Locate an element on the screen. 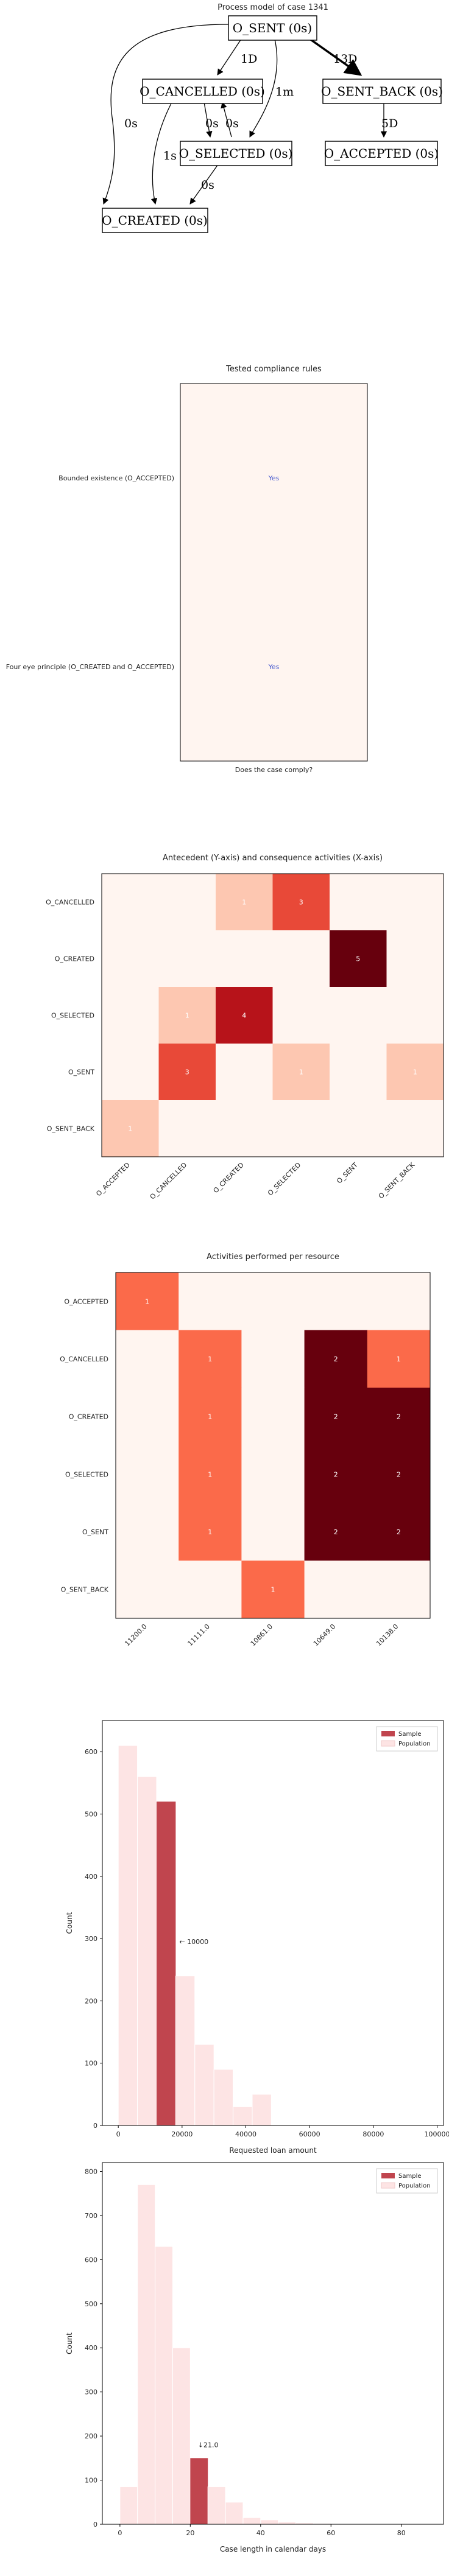 The height and width of the screenshot is (2576, 449). node-o-sent-back: O_SENT_BACK (0s) is located at coordinates (382, 91).